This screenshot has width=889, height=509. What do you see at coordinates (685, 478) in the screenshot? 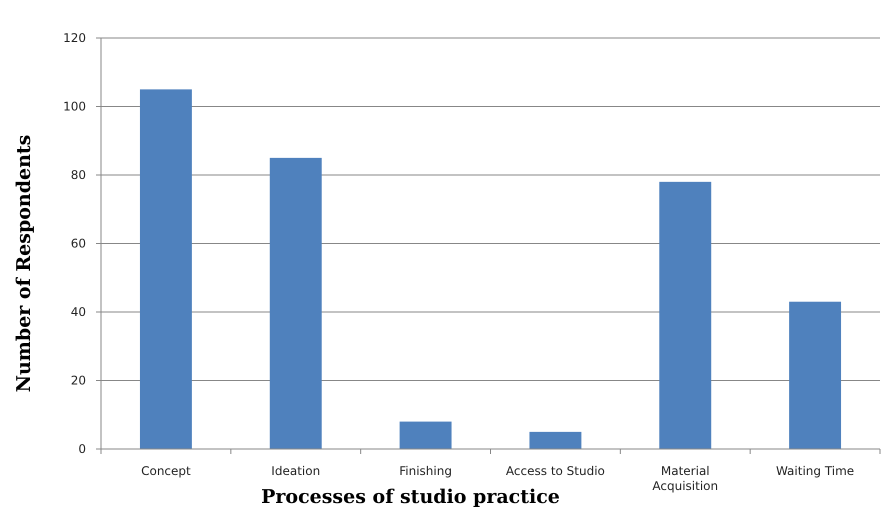
I see `x-tick-label: Material Acquisition` at bounding box center [685, 478].